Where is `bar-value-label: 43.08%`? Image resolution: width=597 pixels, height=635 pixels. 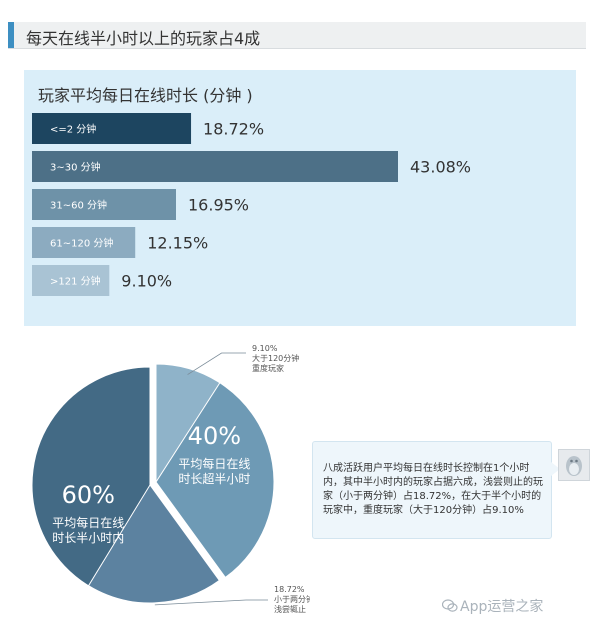
bar-value-label: 43.08% is located at coordinates (440, 167).